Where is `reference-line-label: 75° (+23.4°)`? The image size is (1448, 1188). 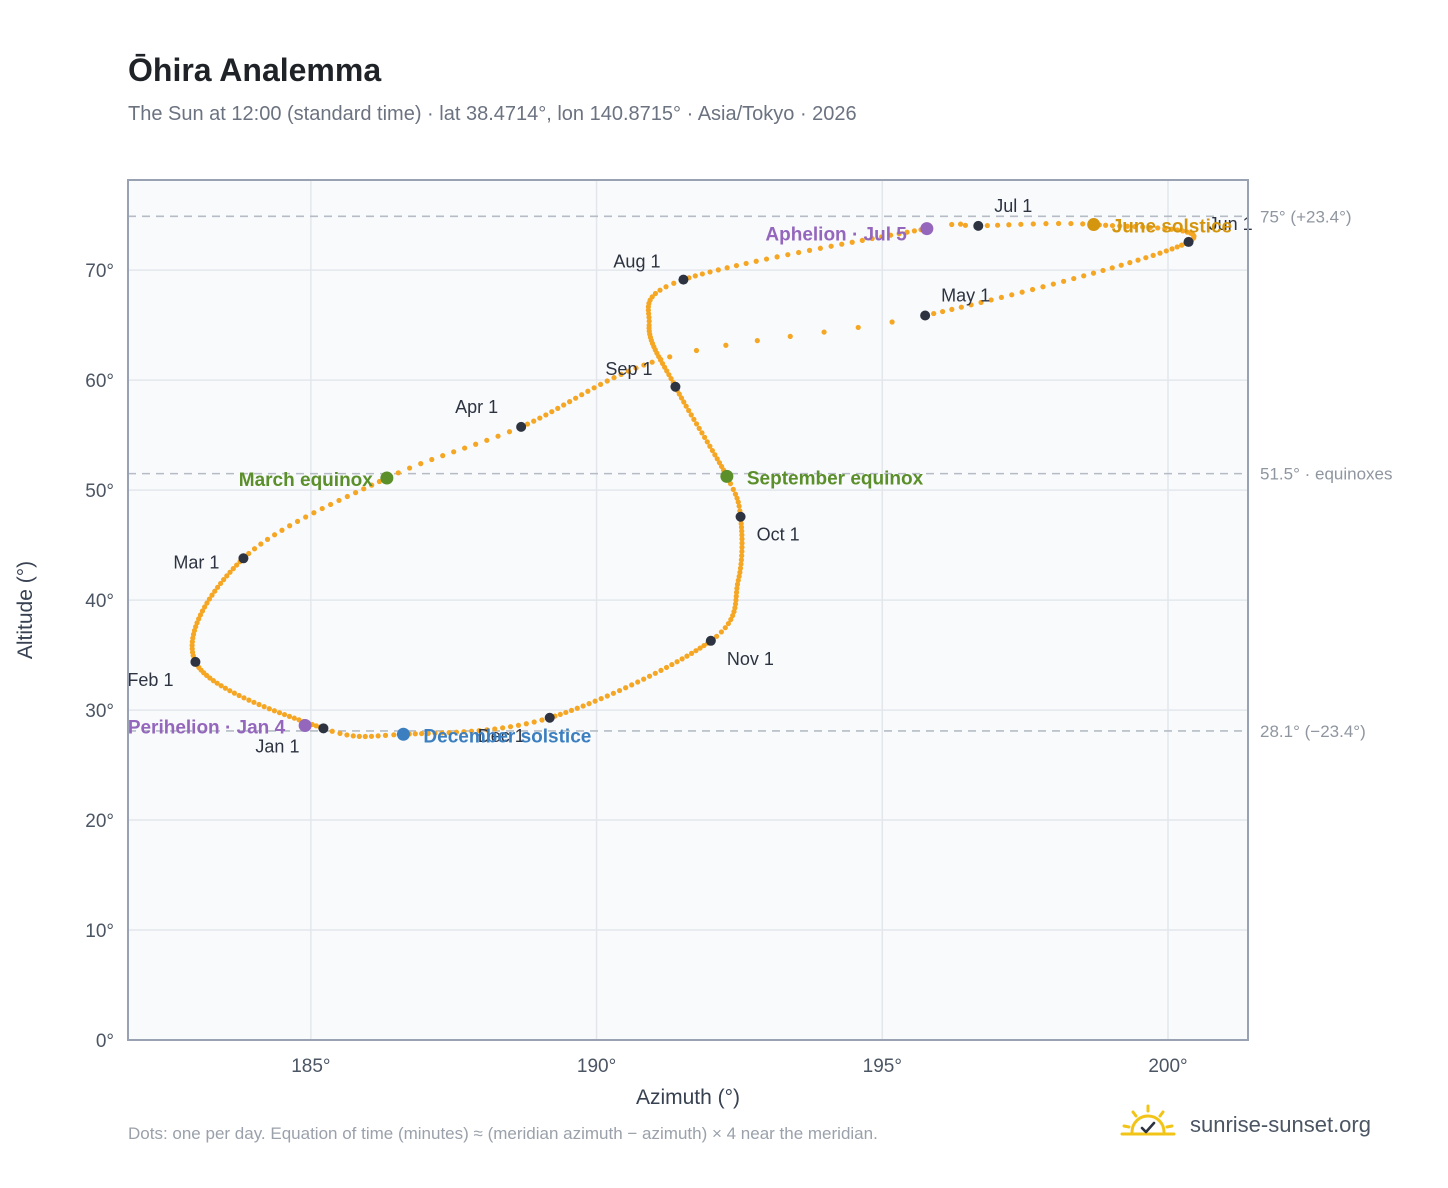
reference-line-label: 75° (+23.4°) is located at coordinates (1306, 216).